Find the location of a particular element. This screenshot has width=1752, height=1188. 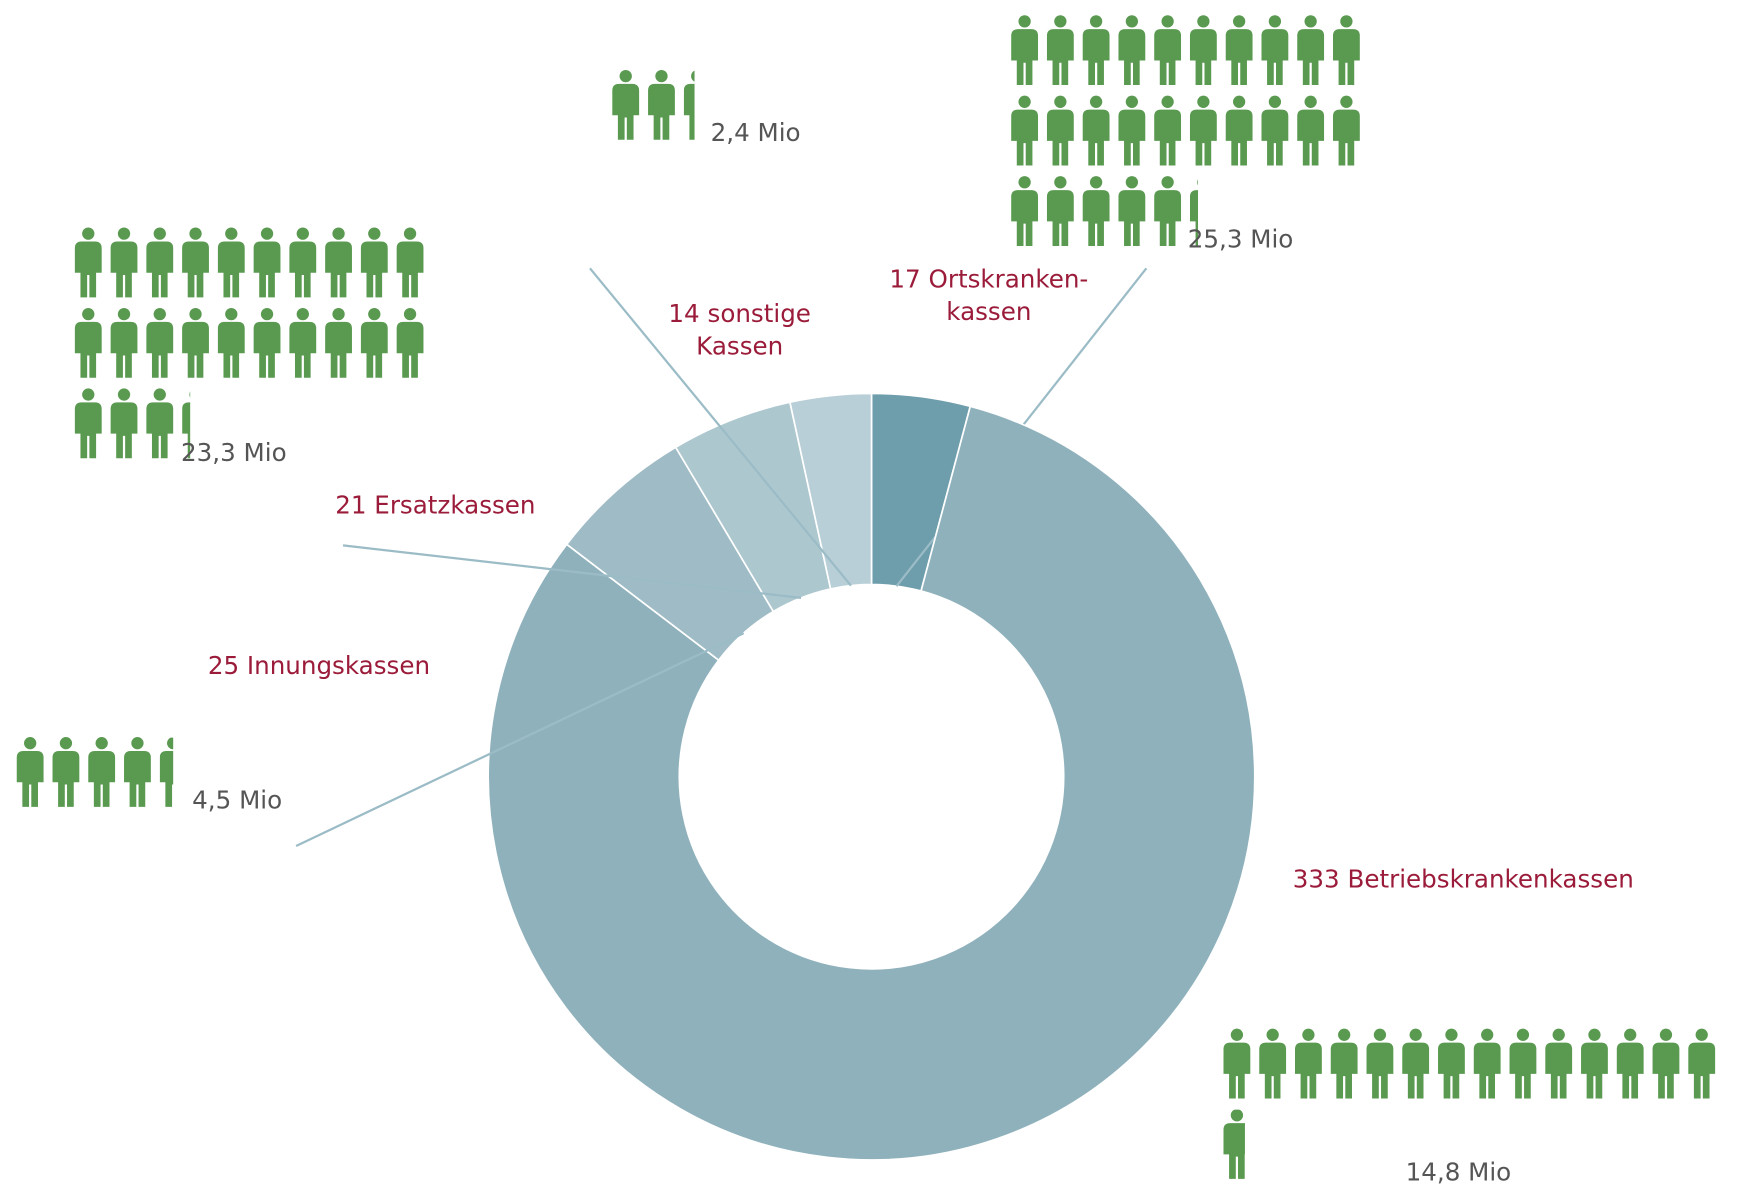

slice-label: 333 Betriebskrankenkassen is located at coordinates (1463, 879).